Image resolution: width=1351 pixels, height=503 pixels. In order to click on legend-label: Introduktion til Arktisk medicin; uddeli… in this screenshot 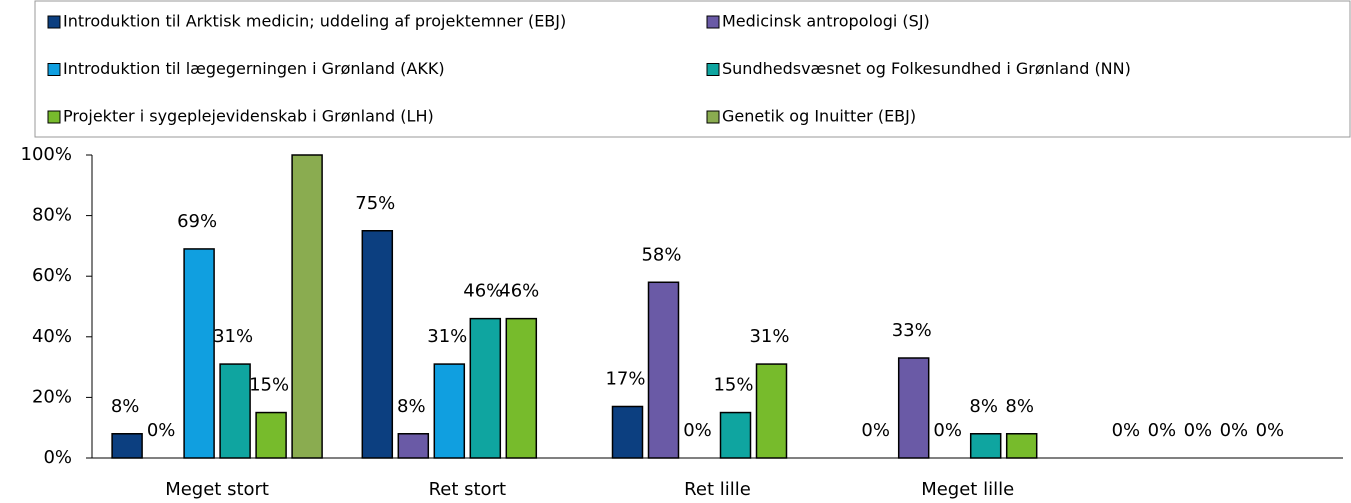, I will do `click(314, 21)`.